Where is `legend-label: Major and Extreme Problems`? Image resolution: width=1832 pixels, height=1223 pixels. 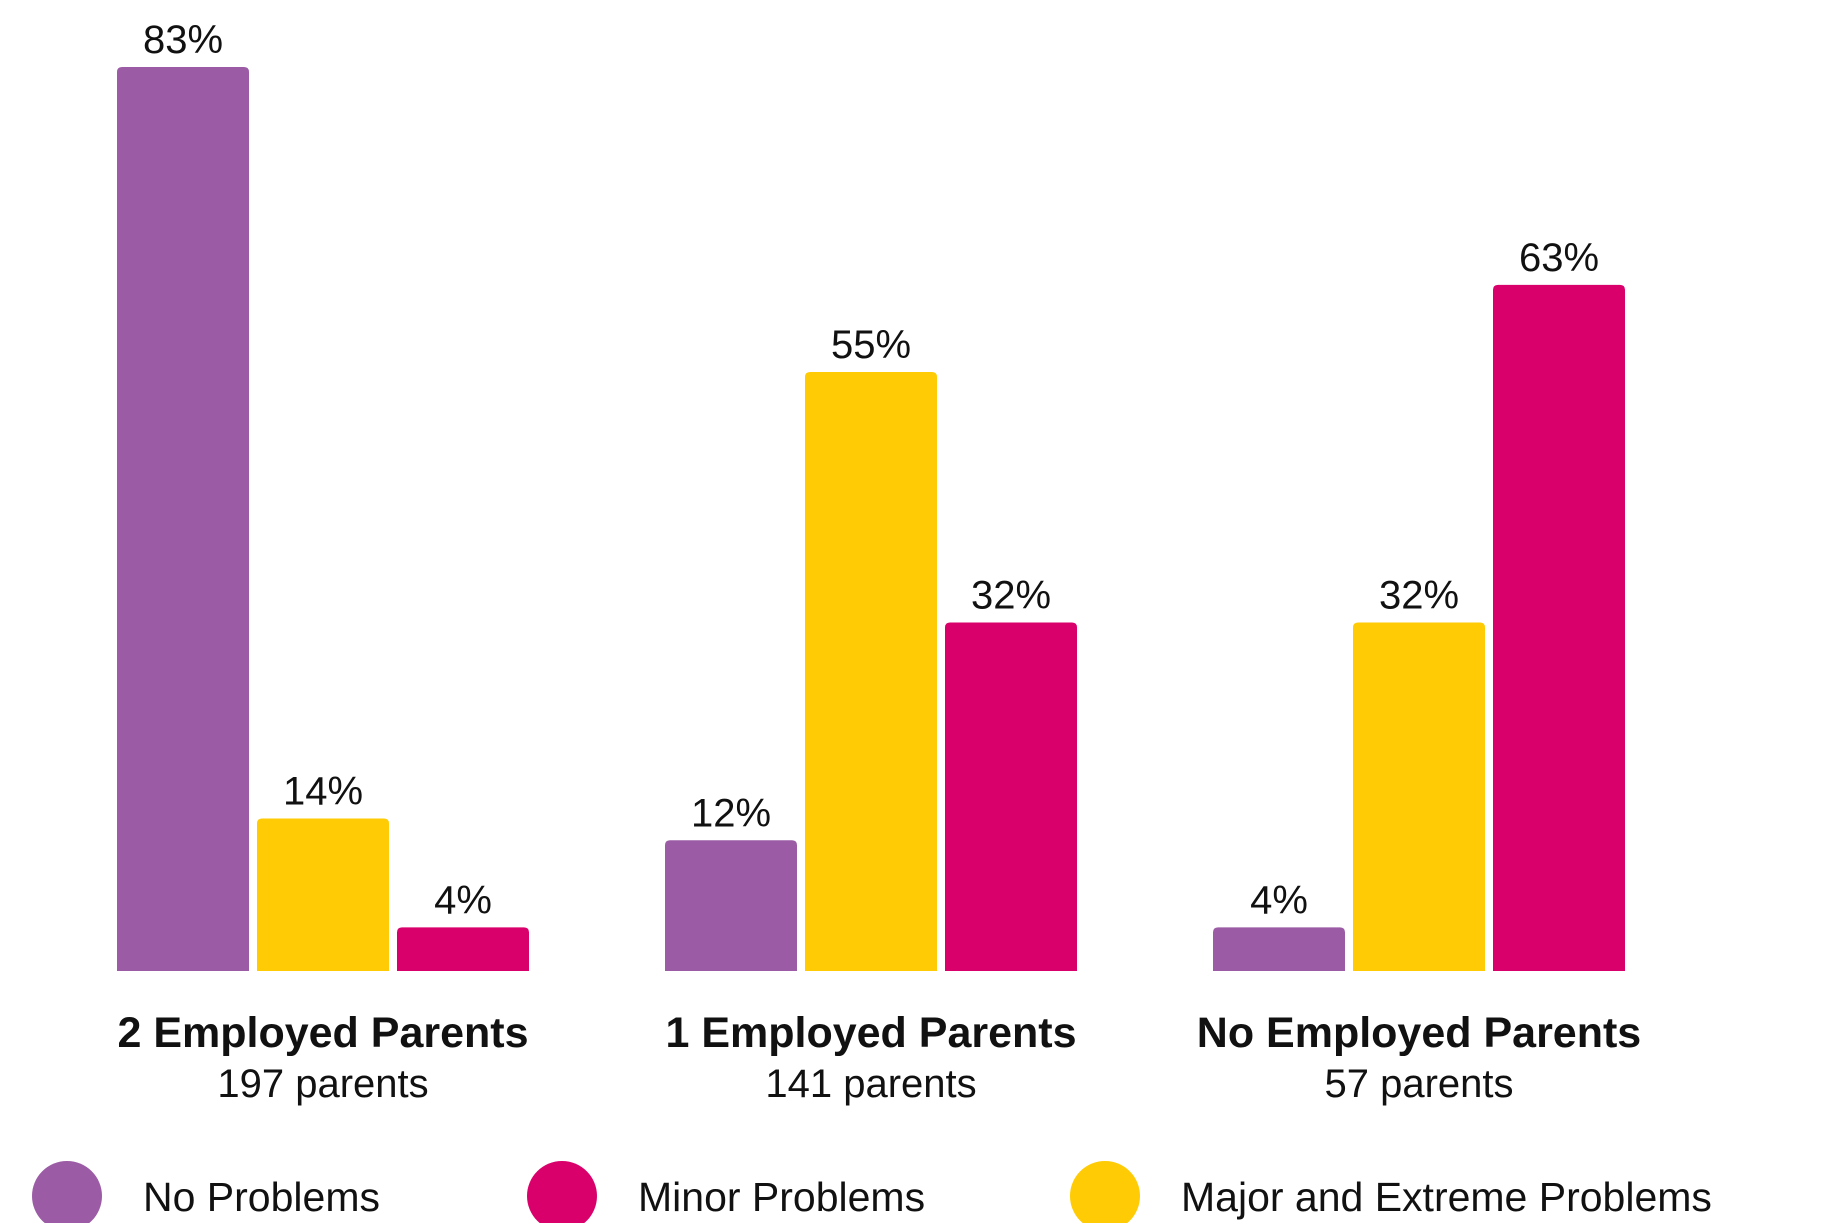
legend-label: Major and Extreme Problems is located at coordinates (1446, 1197).